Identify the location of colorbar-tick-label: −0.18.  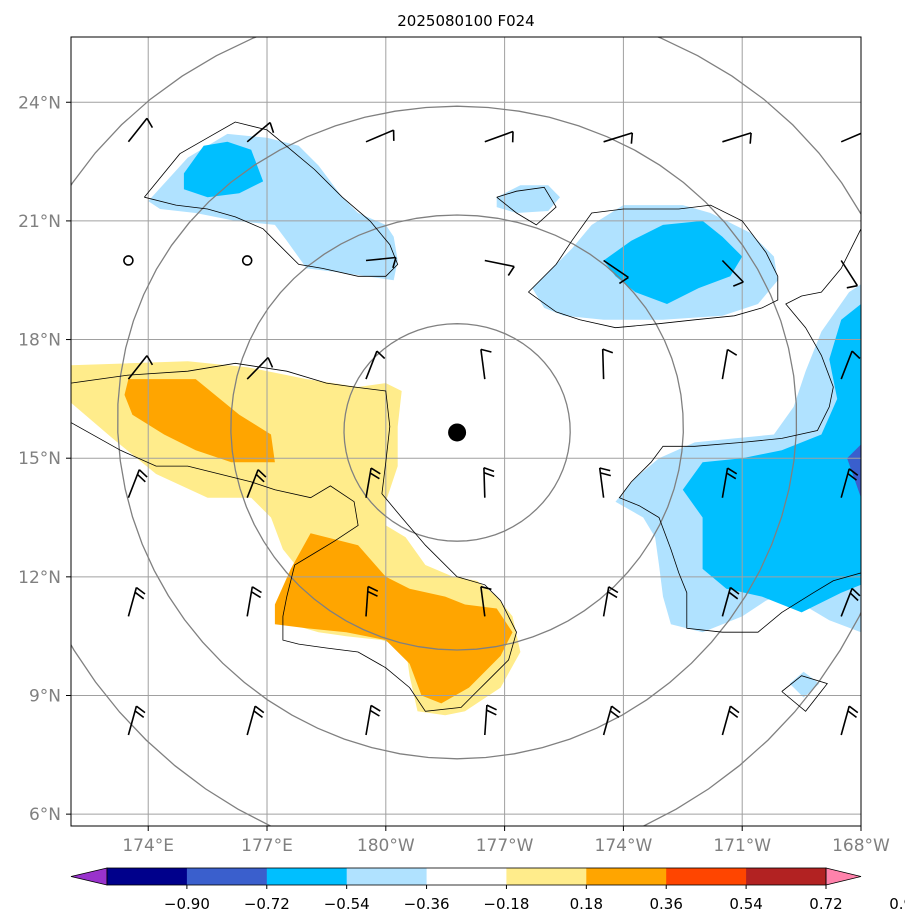
(506, 904).